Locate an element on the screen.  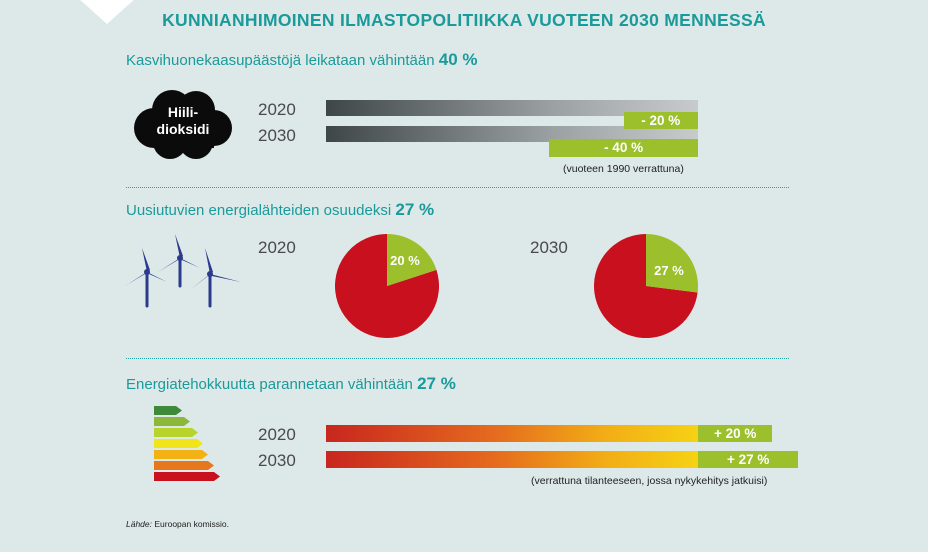
co2-cloud-label: Hiili- dioksidi is located at coordinates (183, 121).